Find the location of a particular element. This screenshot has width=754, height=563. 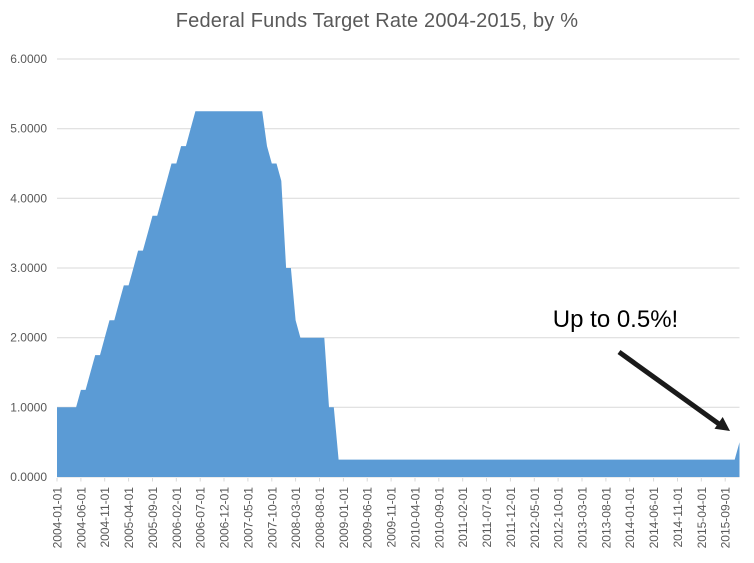

arrow-head-icon is located at coordinates (722, 424).